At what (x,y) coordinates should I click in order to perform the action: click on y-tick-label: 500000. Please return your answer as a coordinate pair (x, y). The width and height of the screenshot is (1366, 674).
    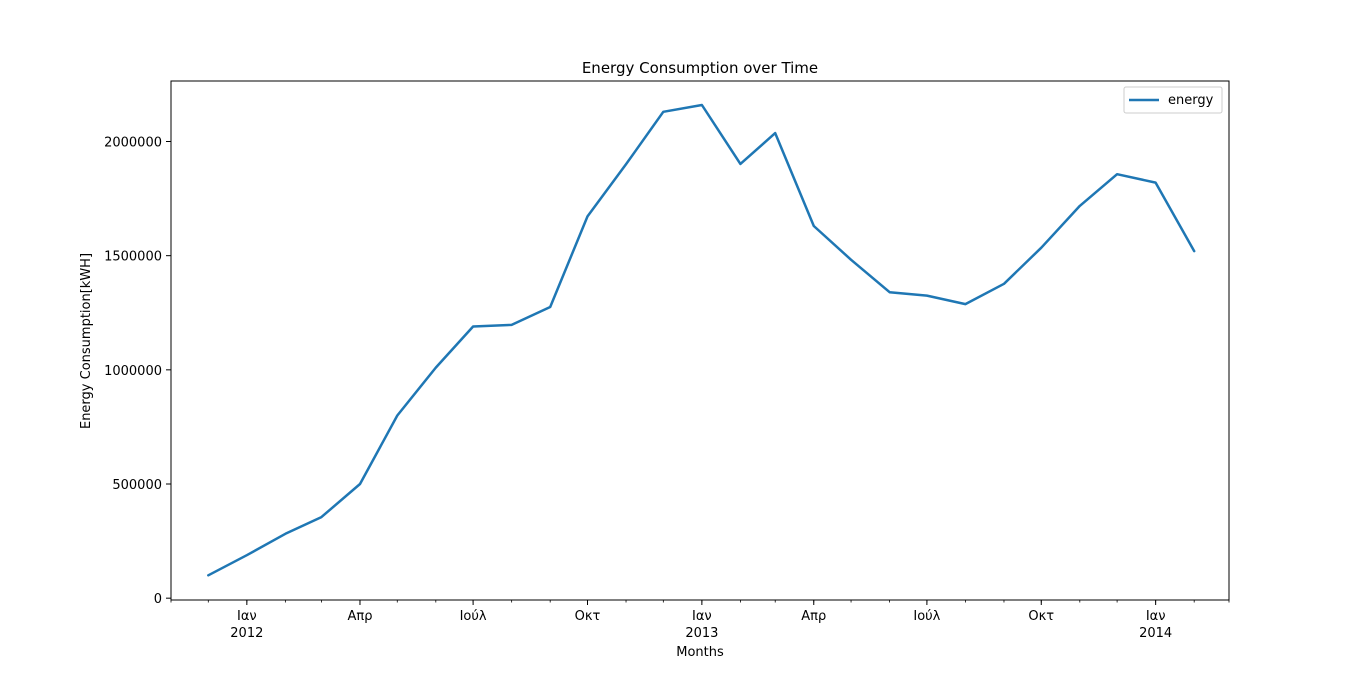
    Looking at the image, I should click on (137, 485).